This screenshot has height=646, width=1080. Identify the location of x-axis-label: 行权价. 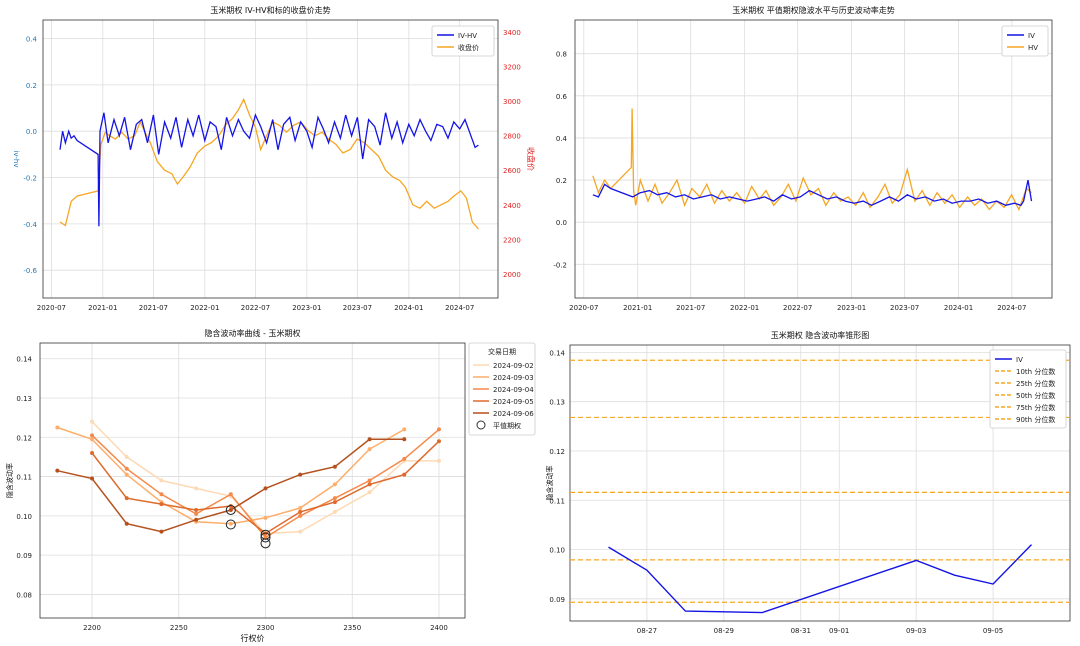
(253, 638).